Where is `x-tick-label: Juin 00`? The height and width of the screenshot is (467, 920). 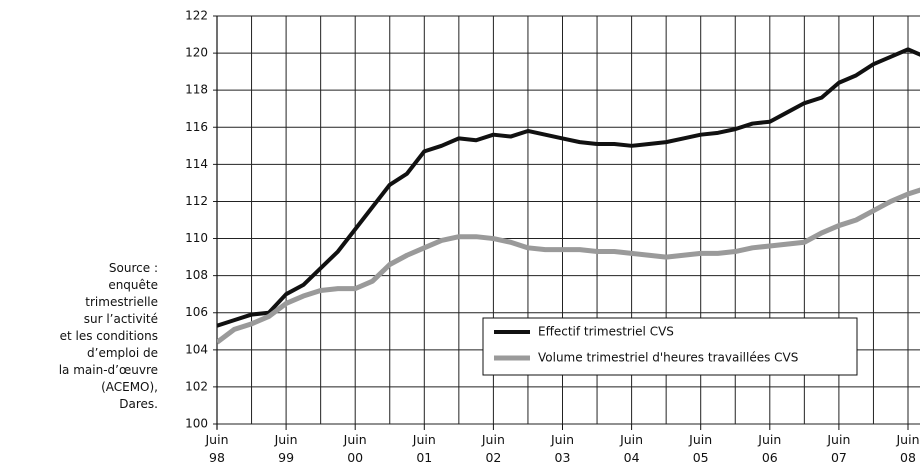 x-tick-label: Juin 00 is located at coordinates (355, 448).